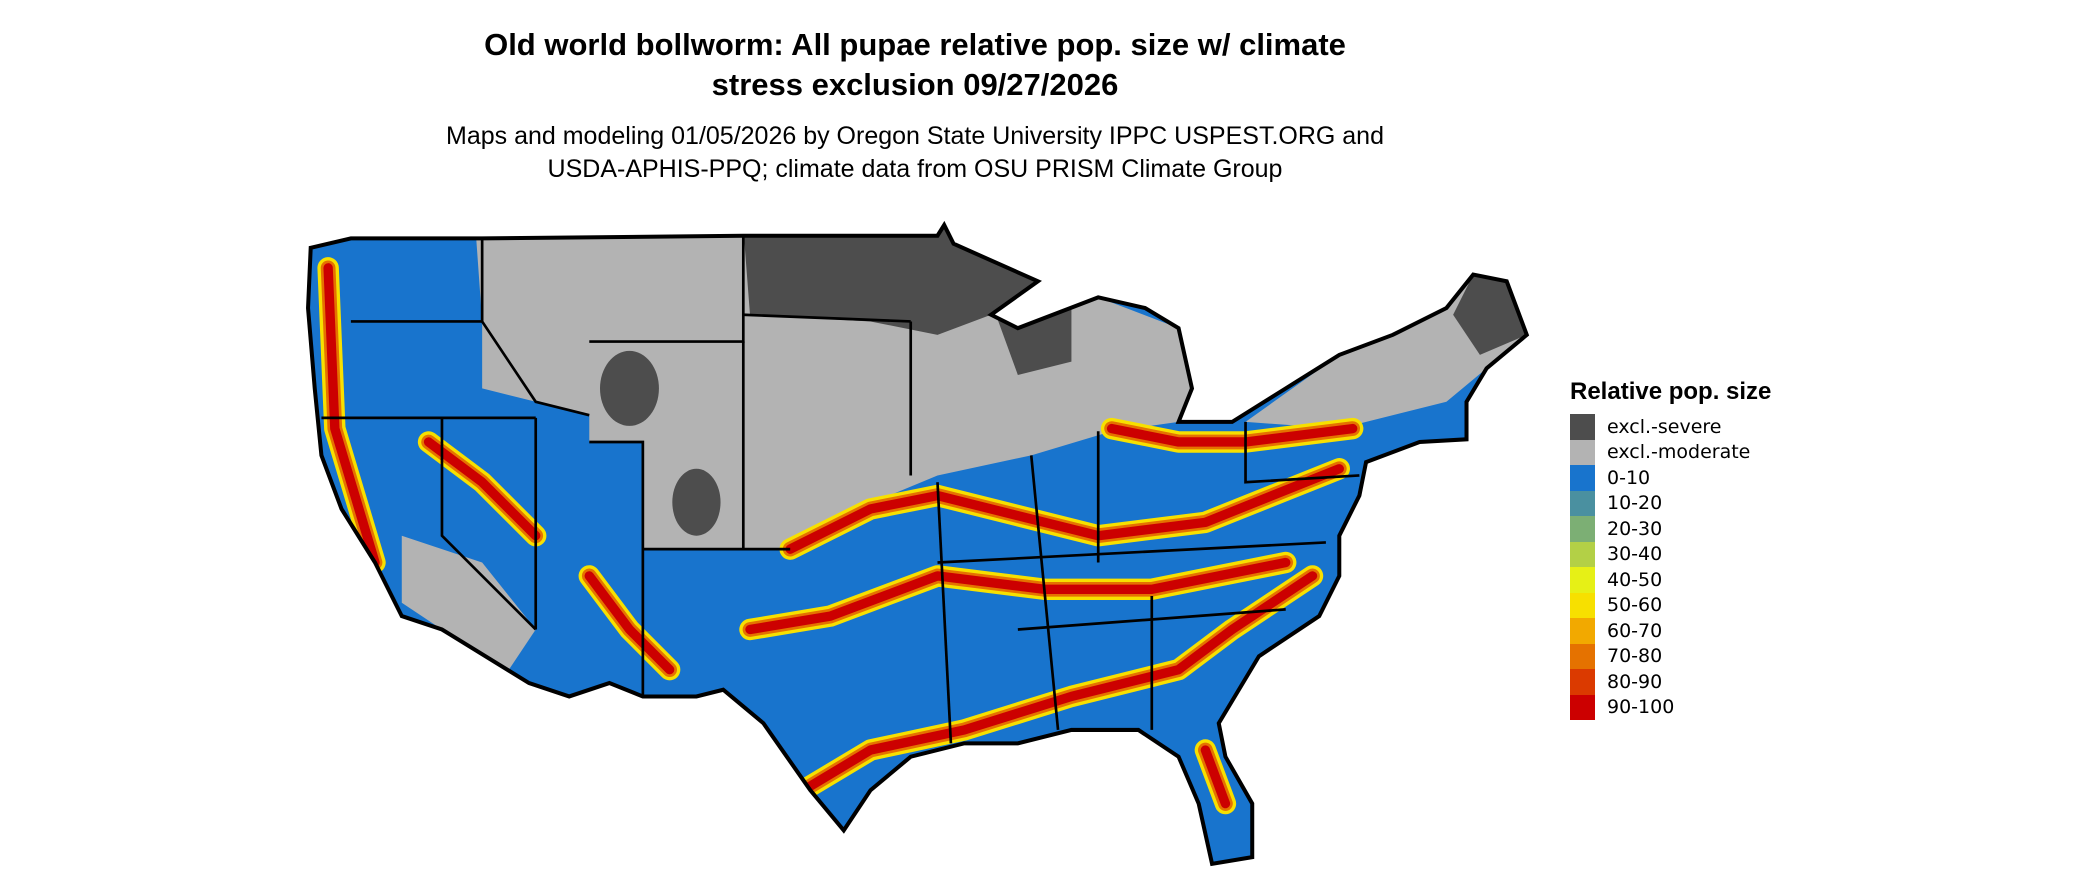 The image size is (2100, 892). I want to click on legend-item: 10-20, so click(1670, 503).